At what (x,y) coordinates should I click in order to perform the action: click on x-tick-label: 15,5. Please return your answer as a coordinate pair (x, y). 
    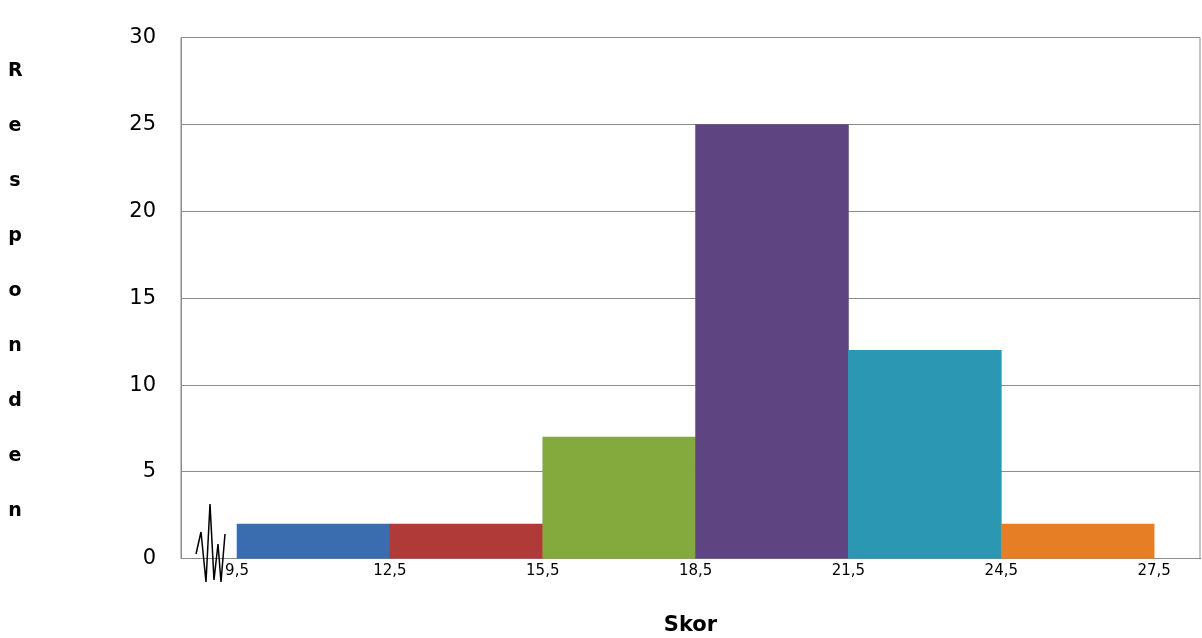
    Looking at the image, I should click on (543, 569).